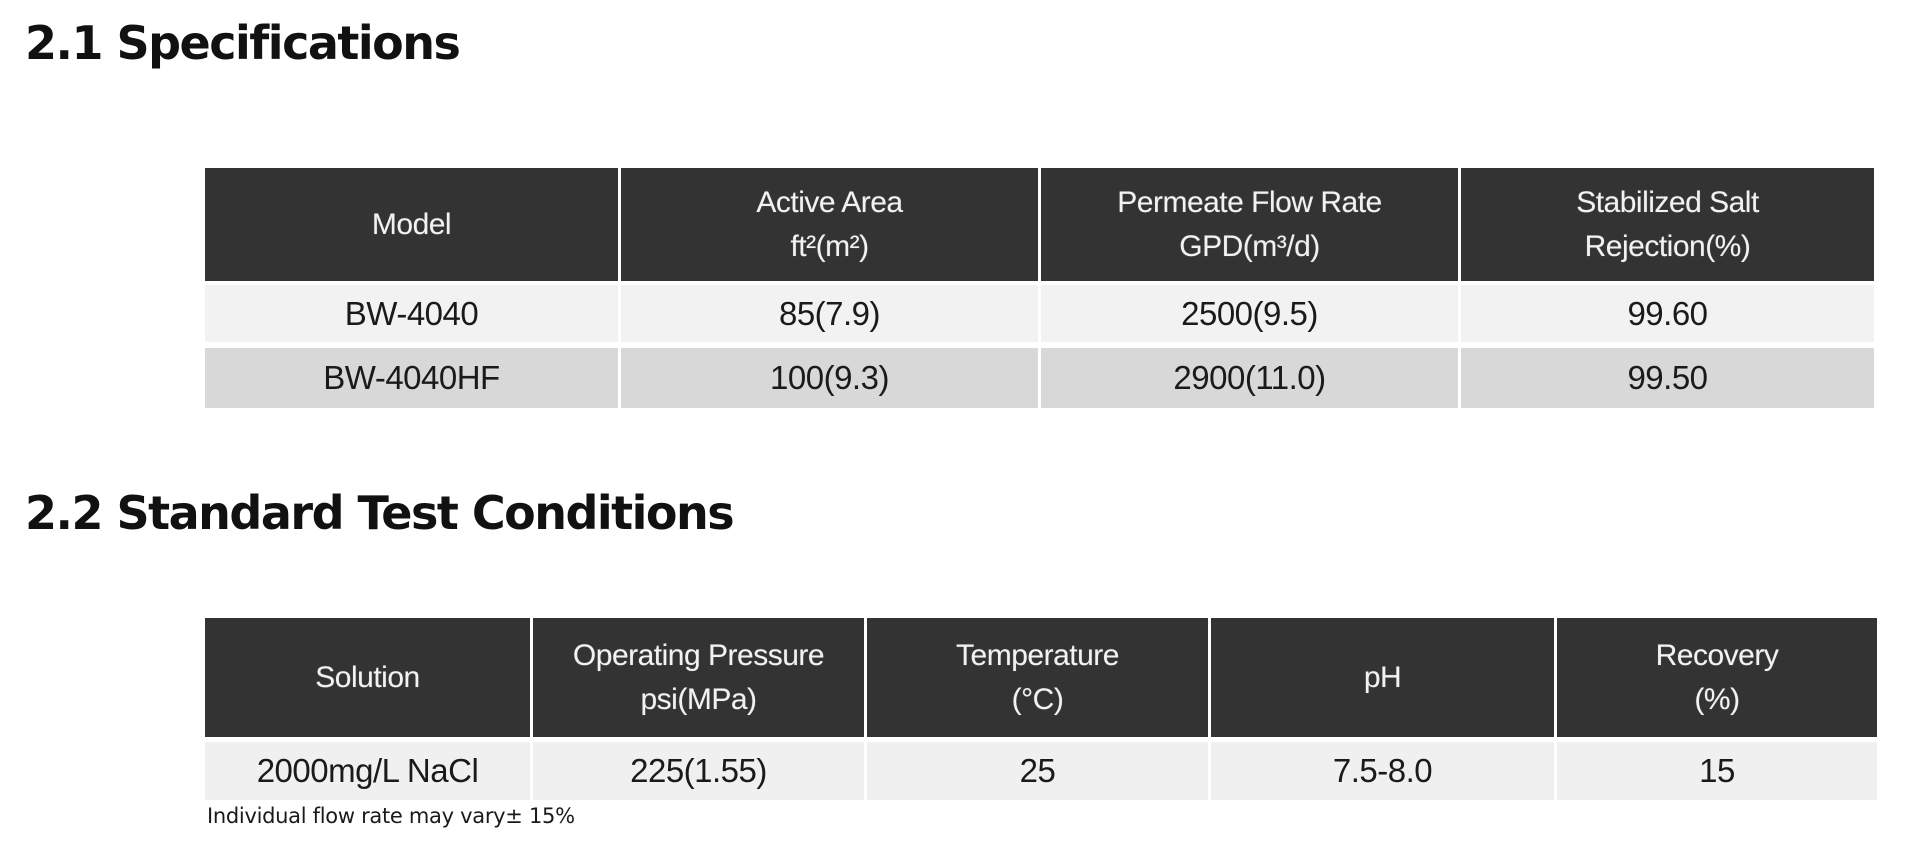  I want to click on header-unit: ft²(m²), so click(829, 246).